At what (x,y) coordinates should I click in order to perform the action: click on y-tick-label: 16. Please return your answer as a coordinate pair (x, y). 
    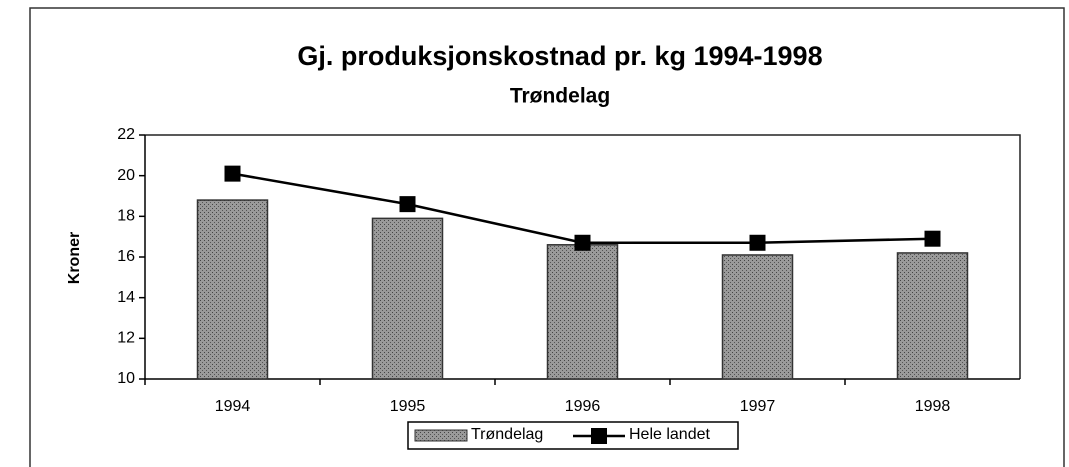
    Looking at the image, I should click on (126, 256).